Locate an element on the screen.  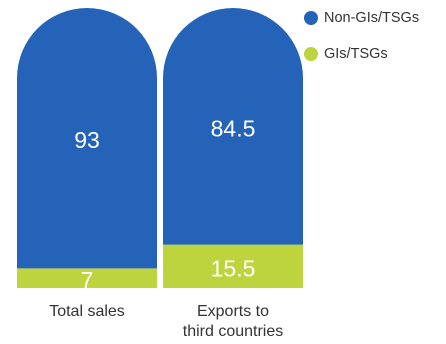
category-label-total-sales: Total sales is located at coordinates (87, 311).